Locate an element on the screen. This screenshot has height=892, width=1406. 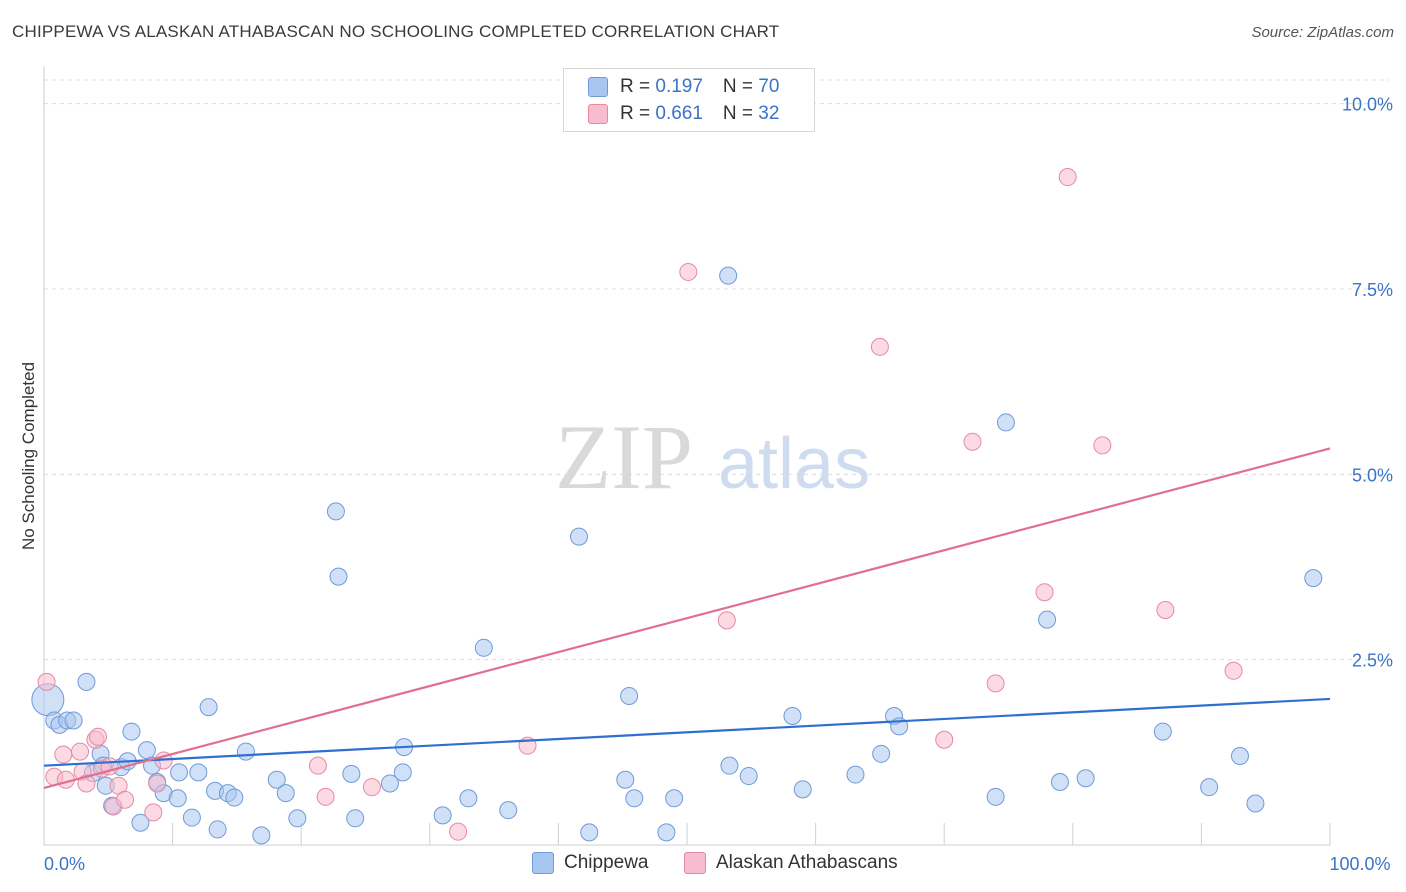
series-legend-alaskan: Alaskan Athabascans is located at coordinates (791, 863).